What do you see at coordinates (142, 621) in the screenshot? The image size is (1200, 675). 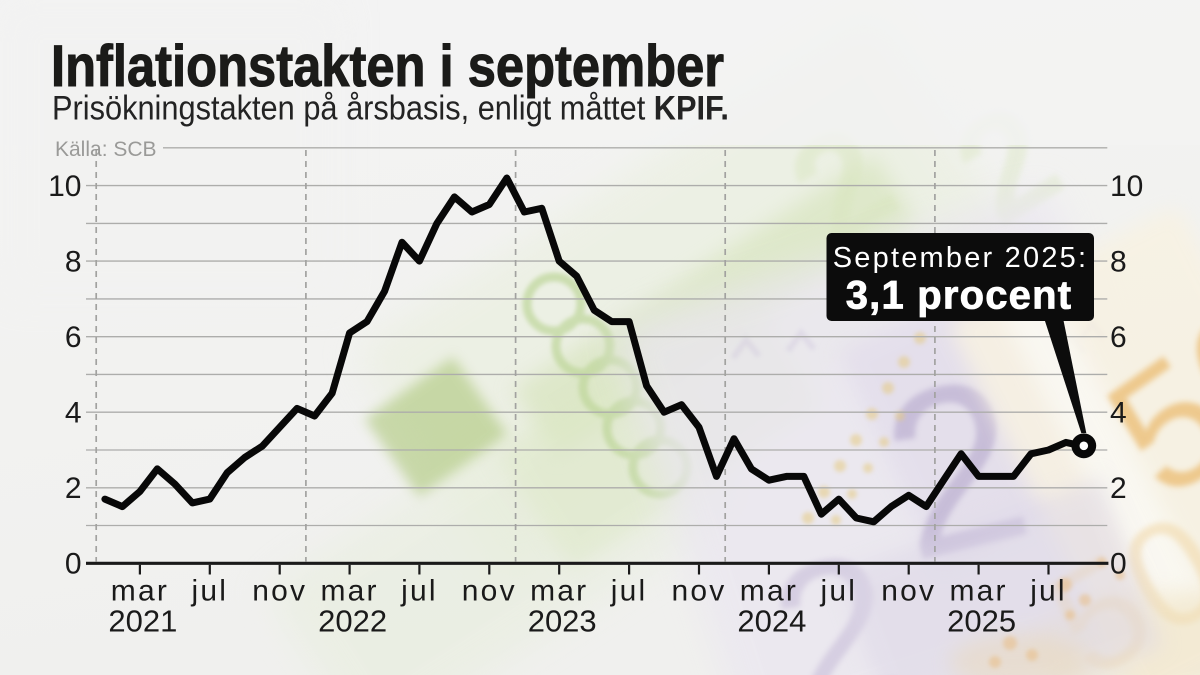 I see `svg-text: 2021` at bounding box center [142, 621].